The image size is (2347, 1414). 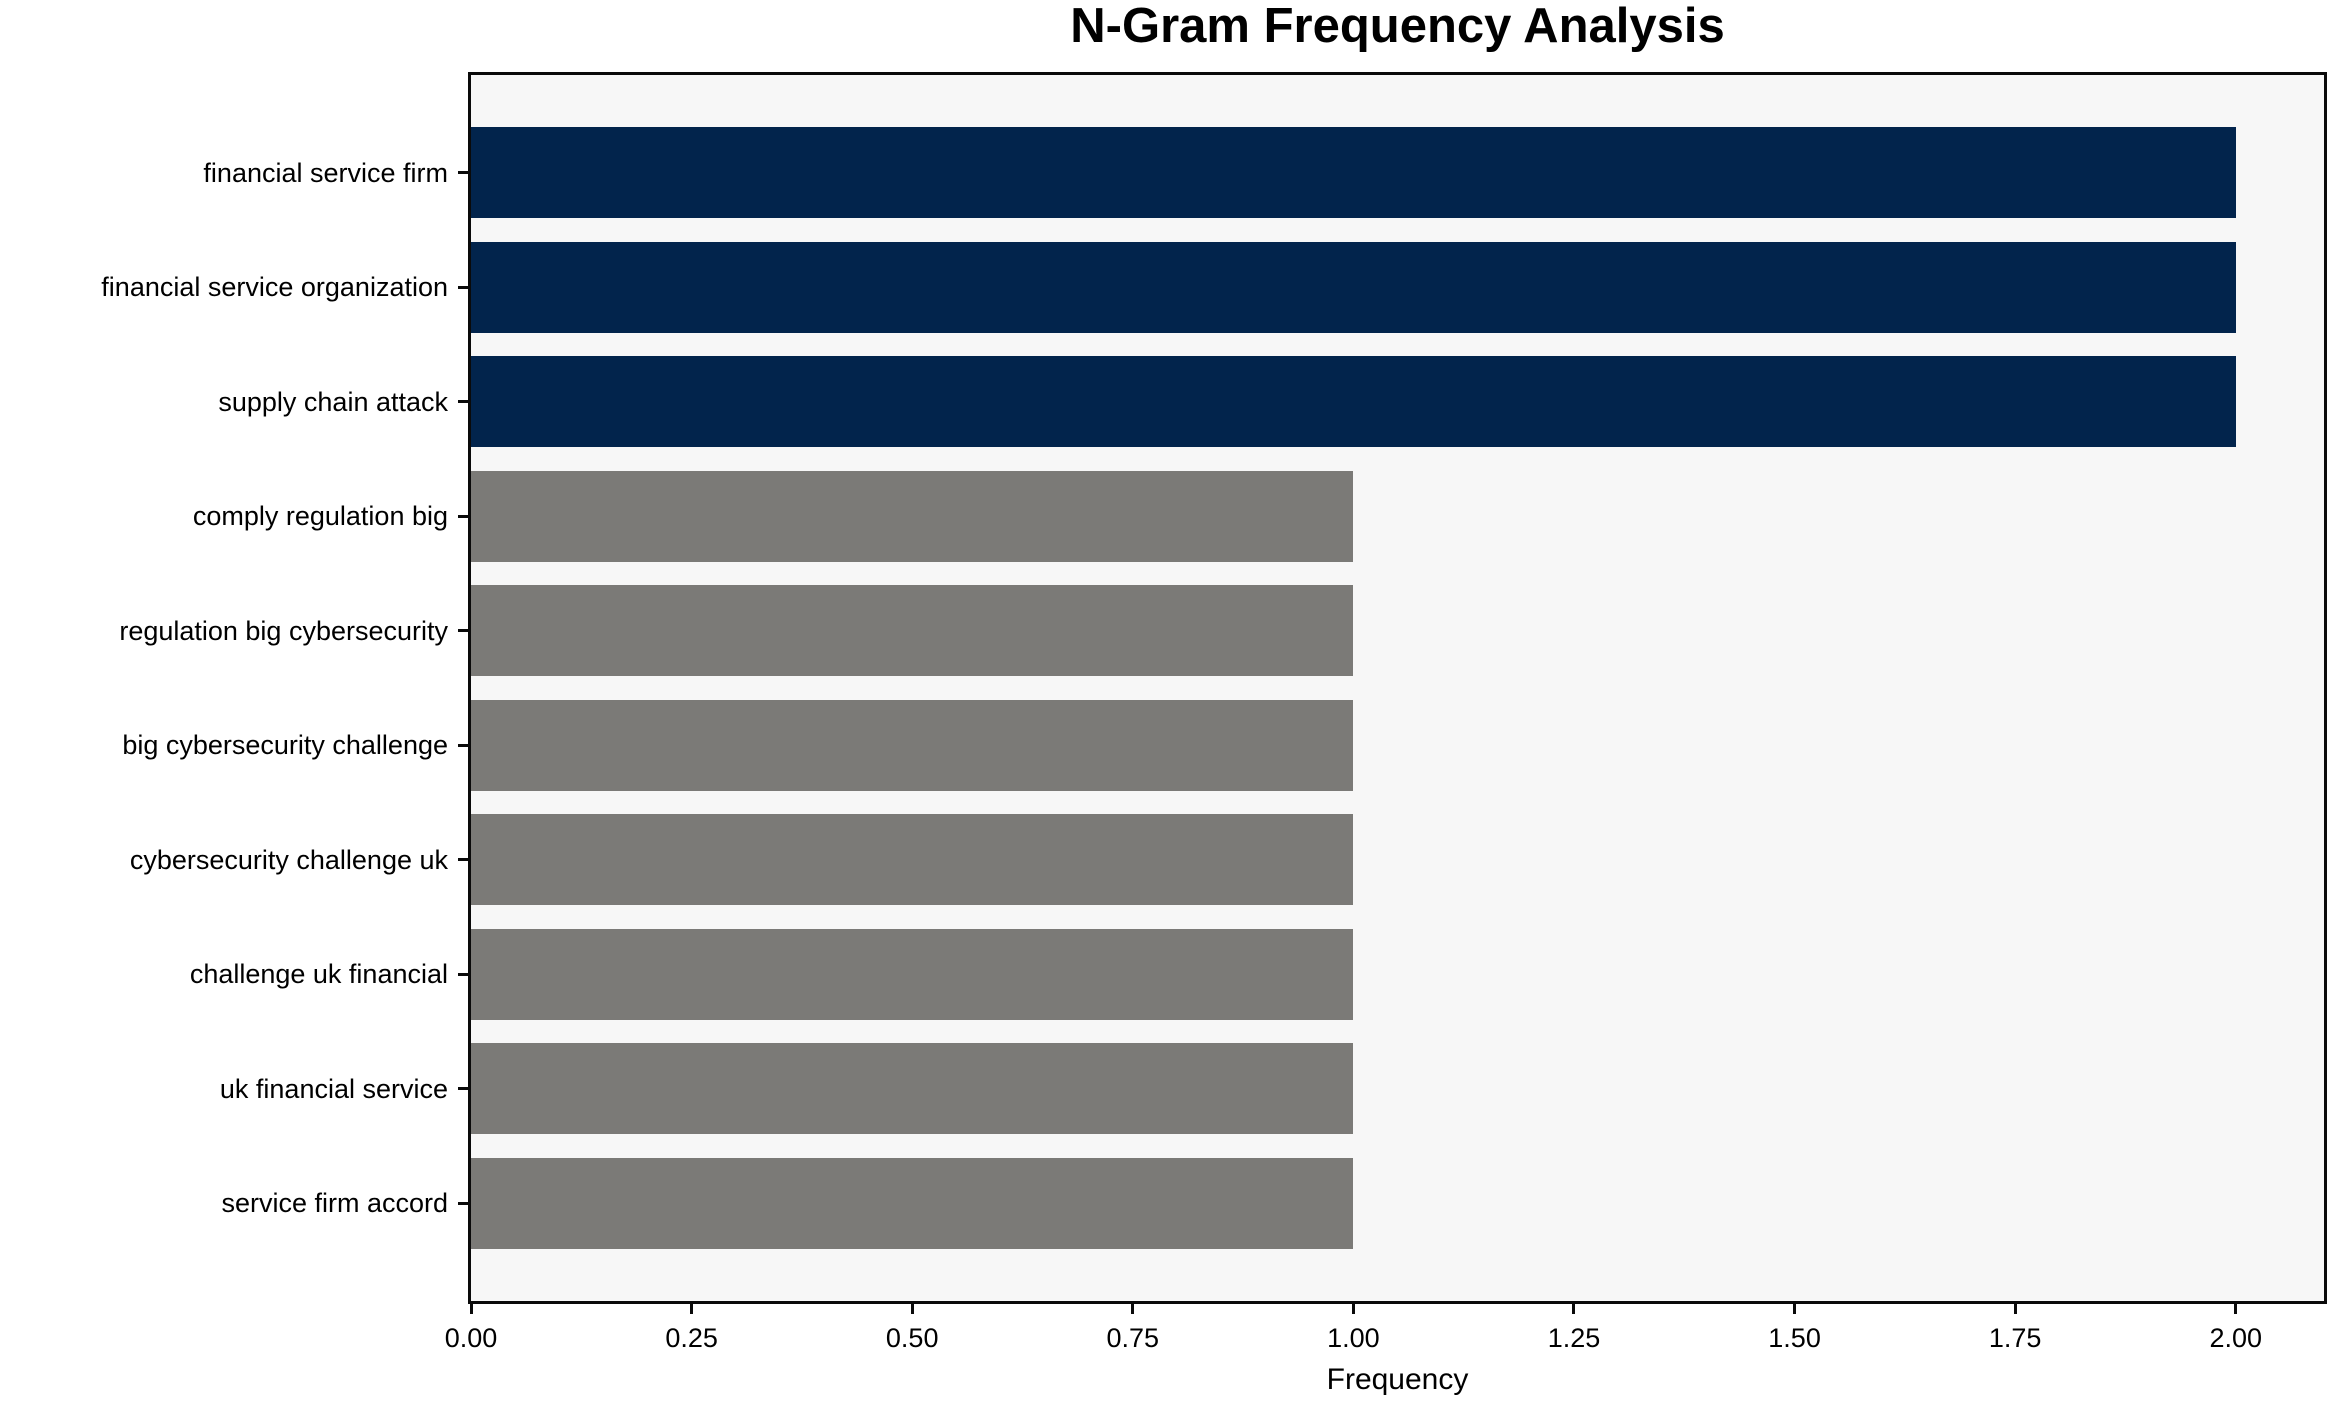 What do you see at coordinates (1353, 401) in the screenshot?
I see `bar-supply-chain-attack` at bounding box center [1353, 401].